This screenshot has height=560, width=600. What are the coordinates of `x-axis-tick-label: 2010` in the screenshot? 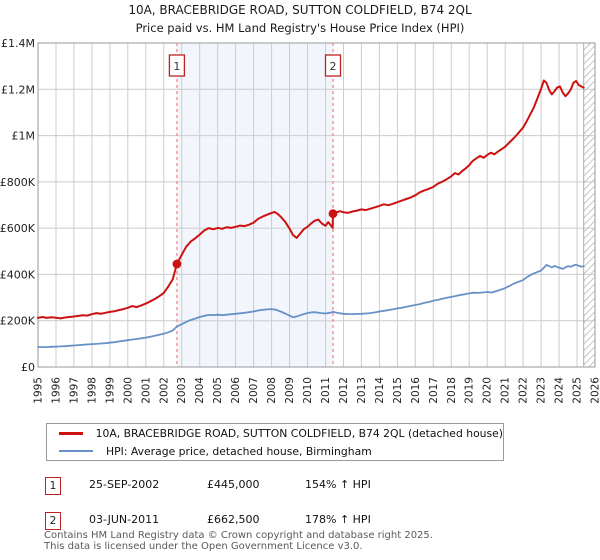 It's located at (308, 390).